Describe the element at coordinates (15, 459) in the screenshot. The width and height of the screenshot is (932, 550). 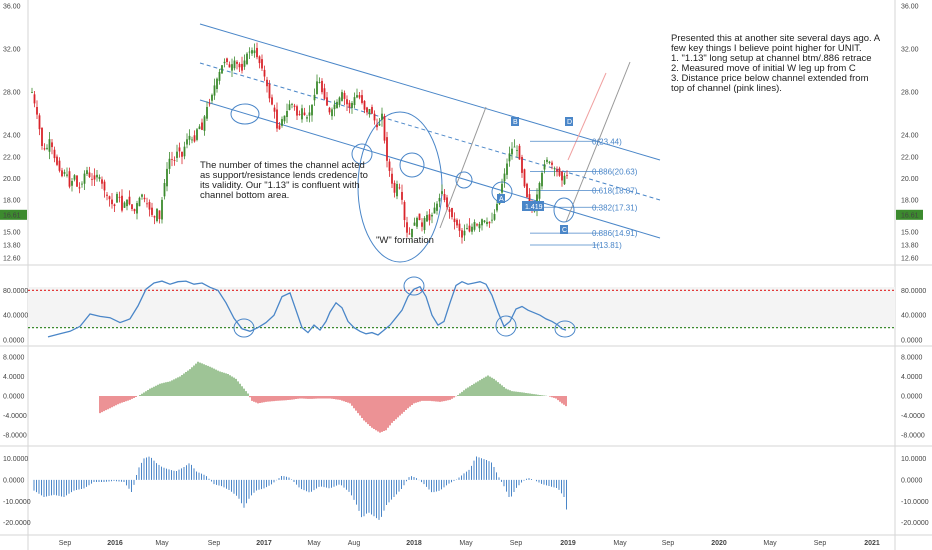
I see `y-tick-label-left: 10.0000` at that location.